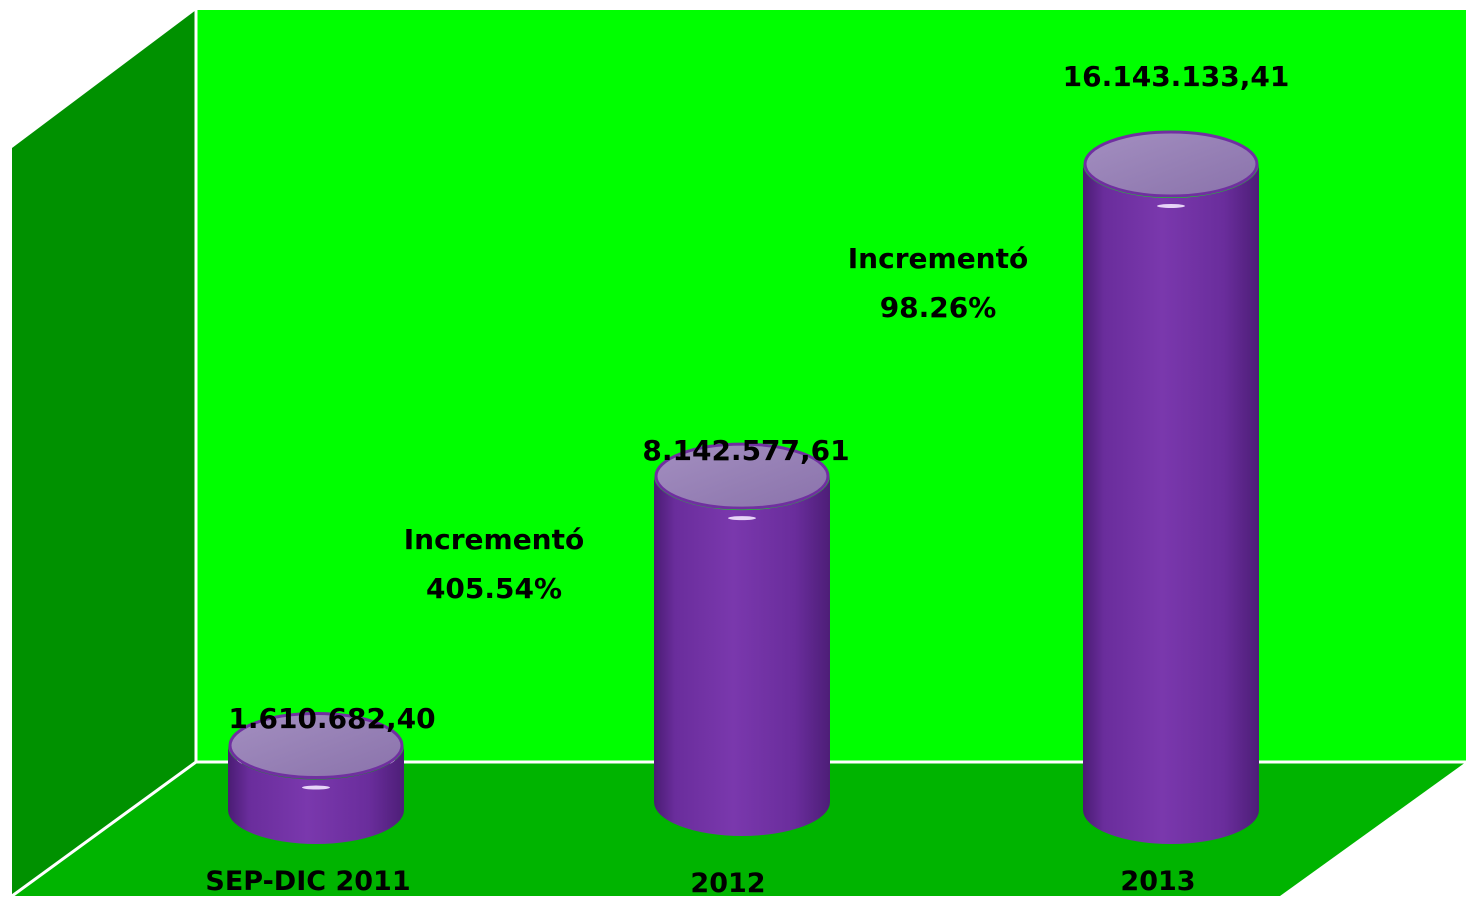 The image size is (1466, 904). I want to click on bar-sep-dic-2011, so click(316, 778).